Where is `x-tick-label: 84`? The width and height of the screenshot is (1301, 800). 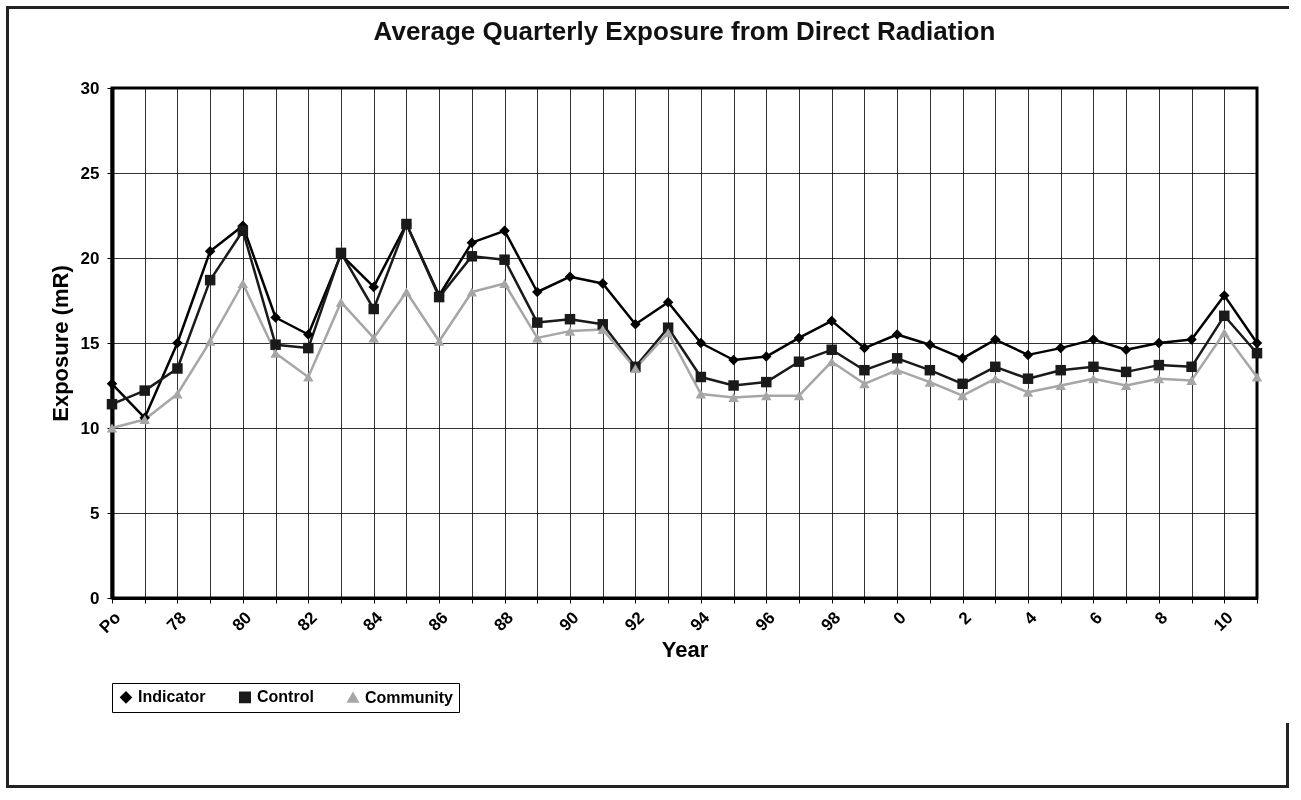 x-tick-label: 84 is located at coordinates (373, 621).